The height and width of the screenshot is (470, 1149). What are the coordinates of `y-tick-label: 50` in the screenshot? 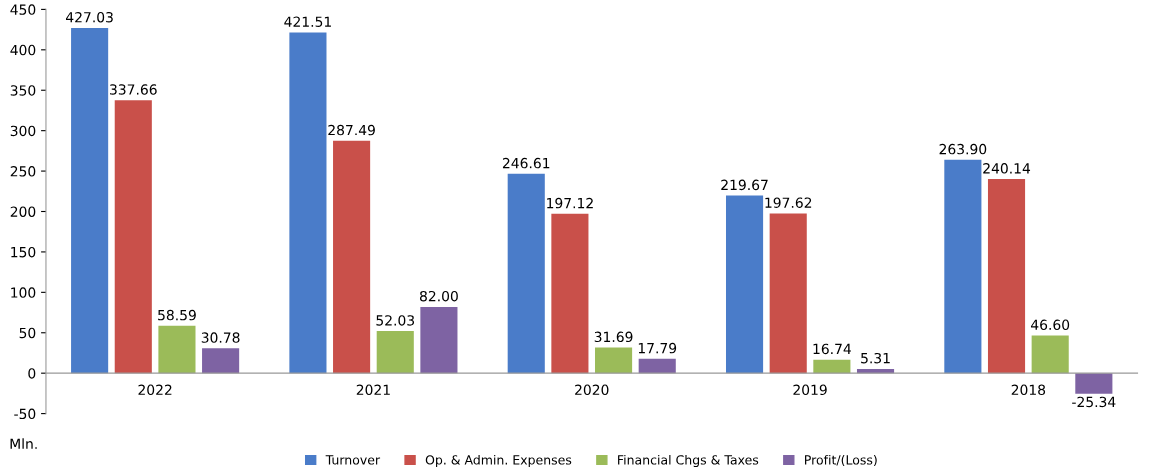 It's located at (27, 333).